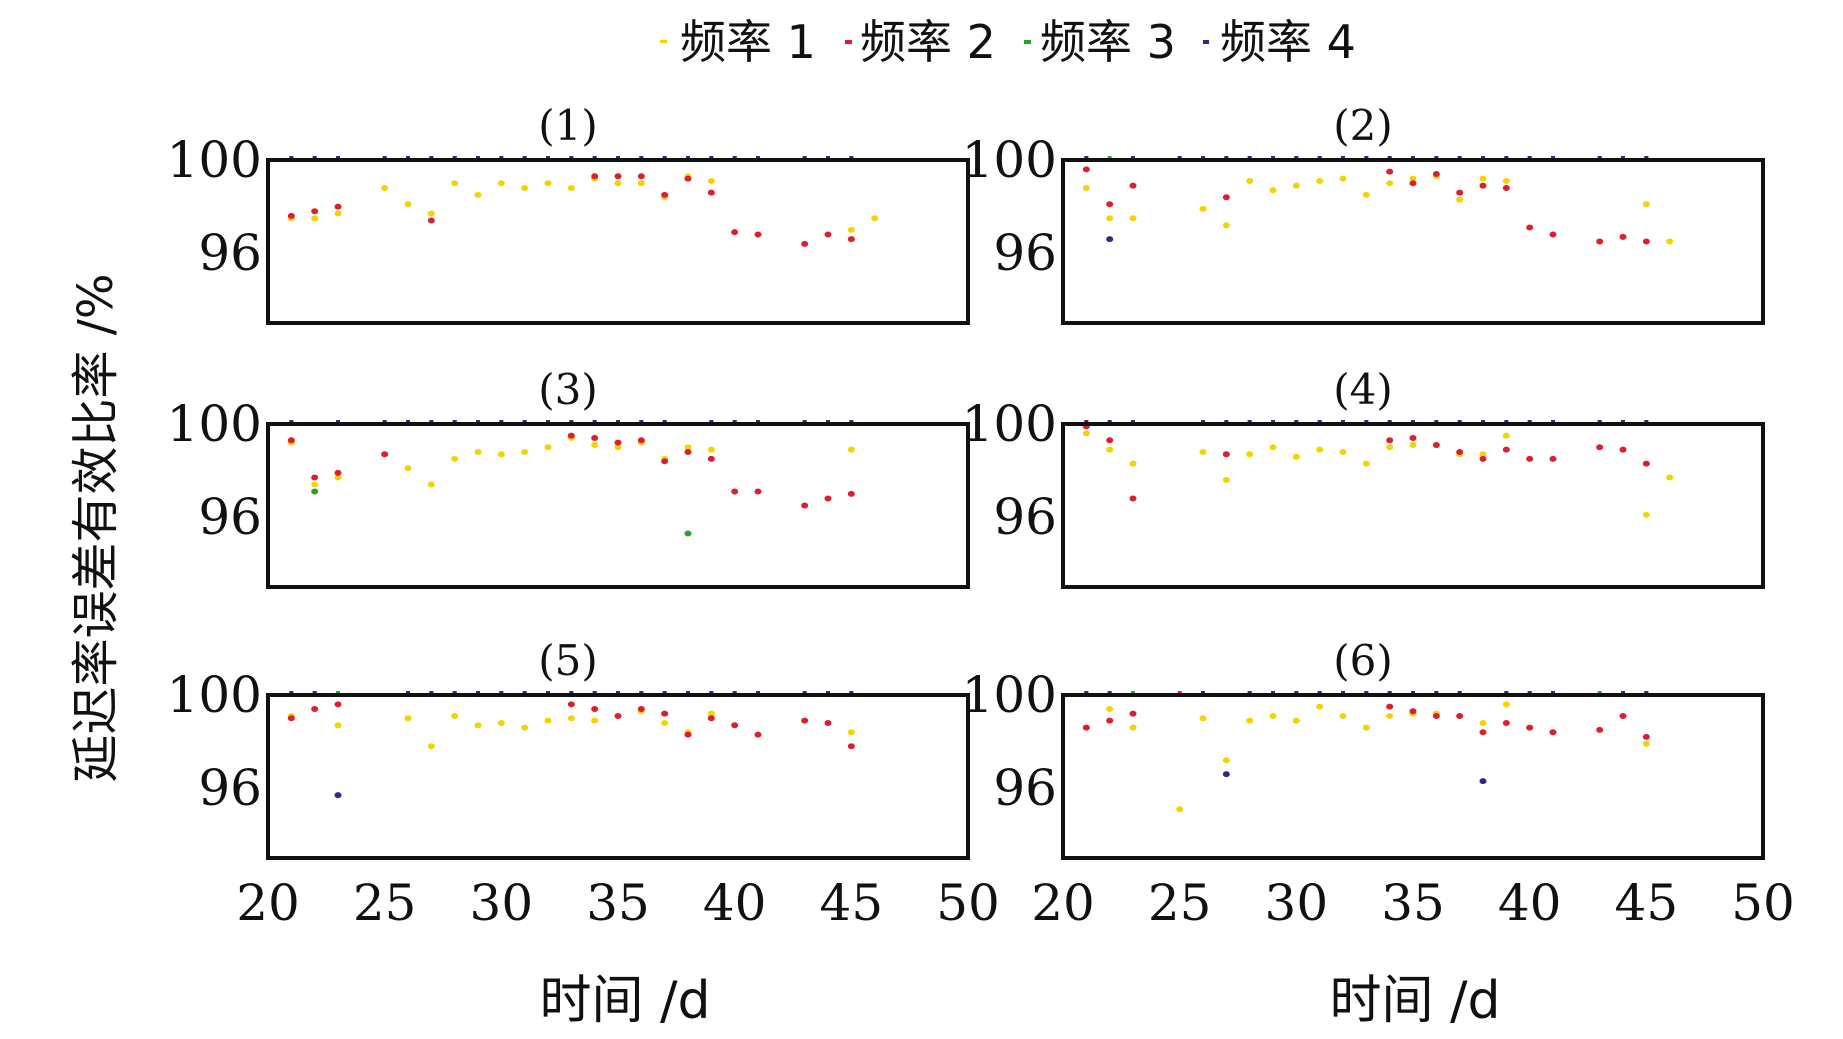 This screenshot has height=1039, width=1843. What do you see at coordinates (568, 125) in the screenshot?
I see `panel-title: (1)` at bounding box center [568, 125].